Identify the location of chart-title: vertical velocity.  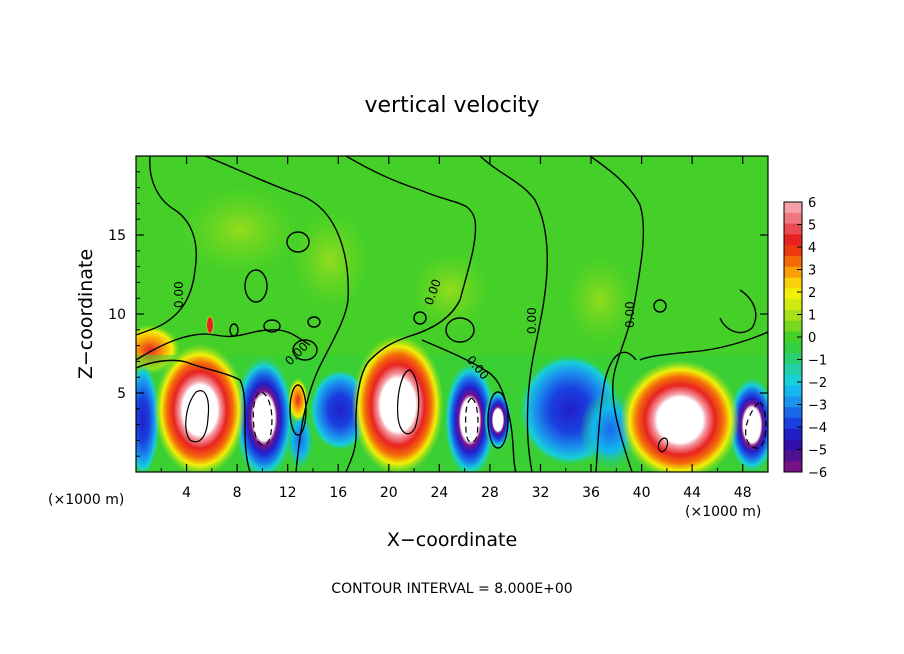
(451, 105).